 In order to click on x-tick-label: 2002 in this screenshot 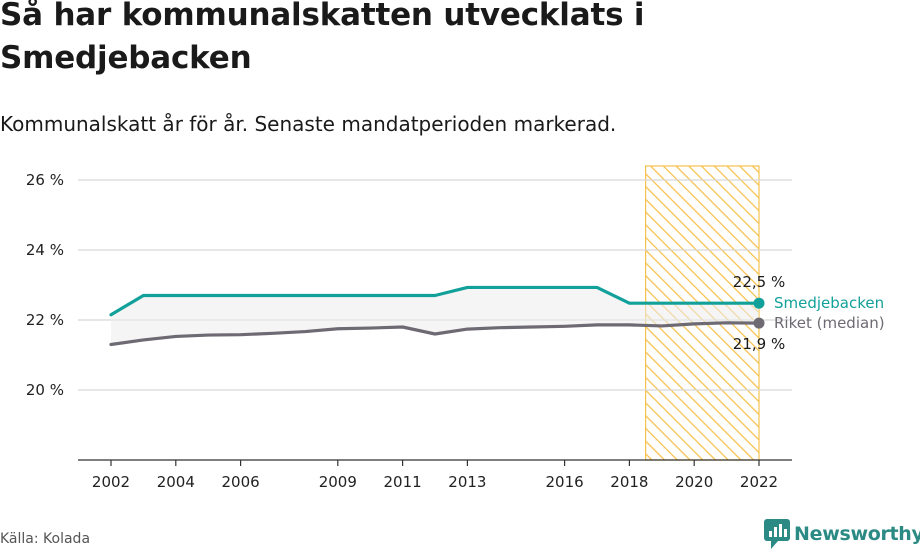, I will do `click(111, 482)`.